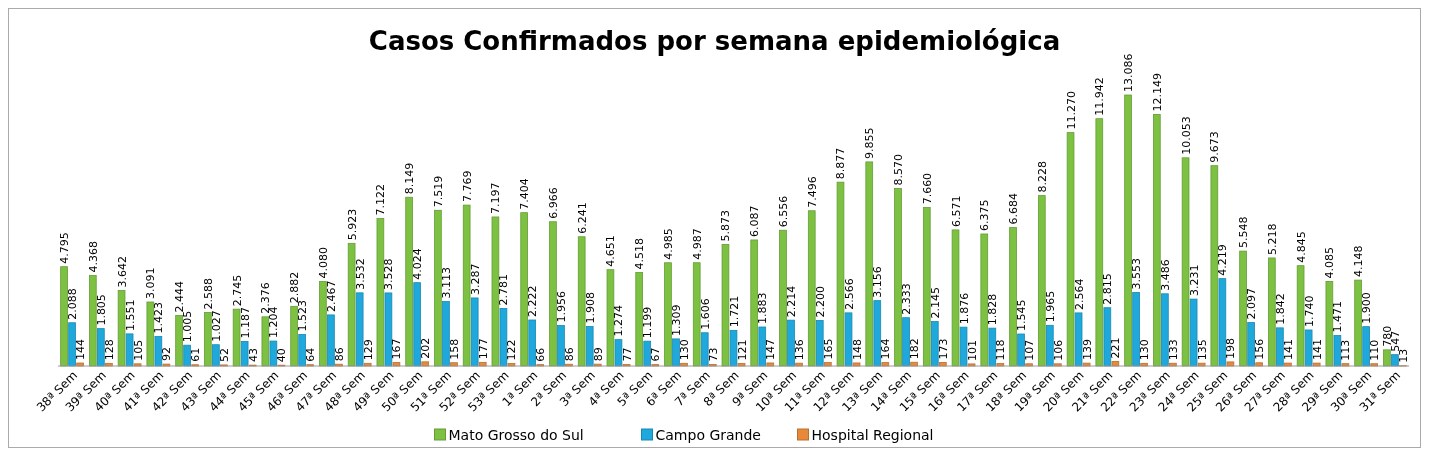 The width and height of the screenshot is (1429, 456). What do you see at coordinates (985, 215) in the screenshot?
I see `data-label: 6.375` at bounding box center [985, 215].